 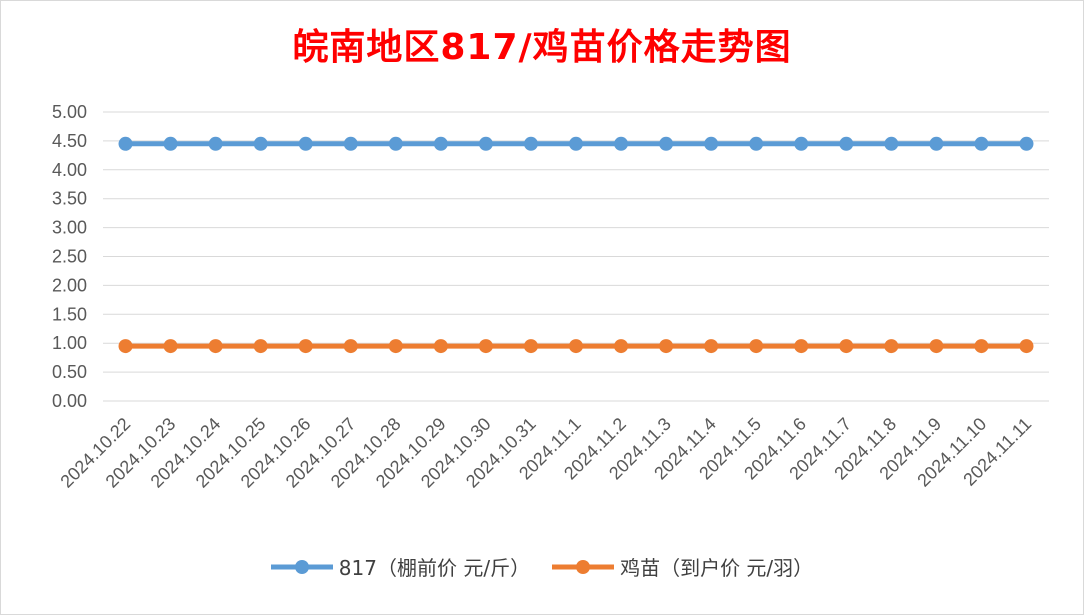 What do you see at coordinates (69, 112) in the screenshot?
I see `y-tick-label: 5.00` at bounding box center [69, 112].